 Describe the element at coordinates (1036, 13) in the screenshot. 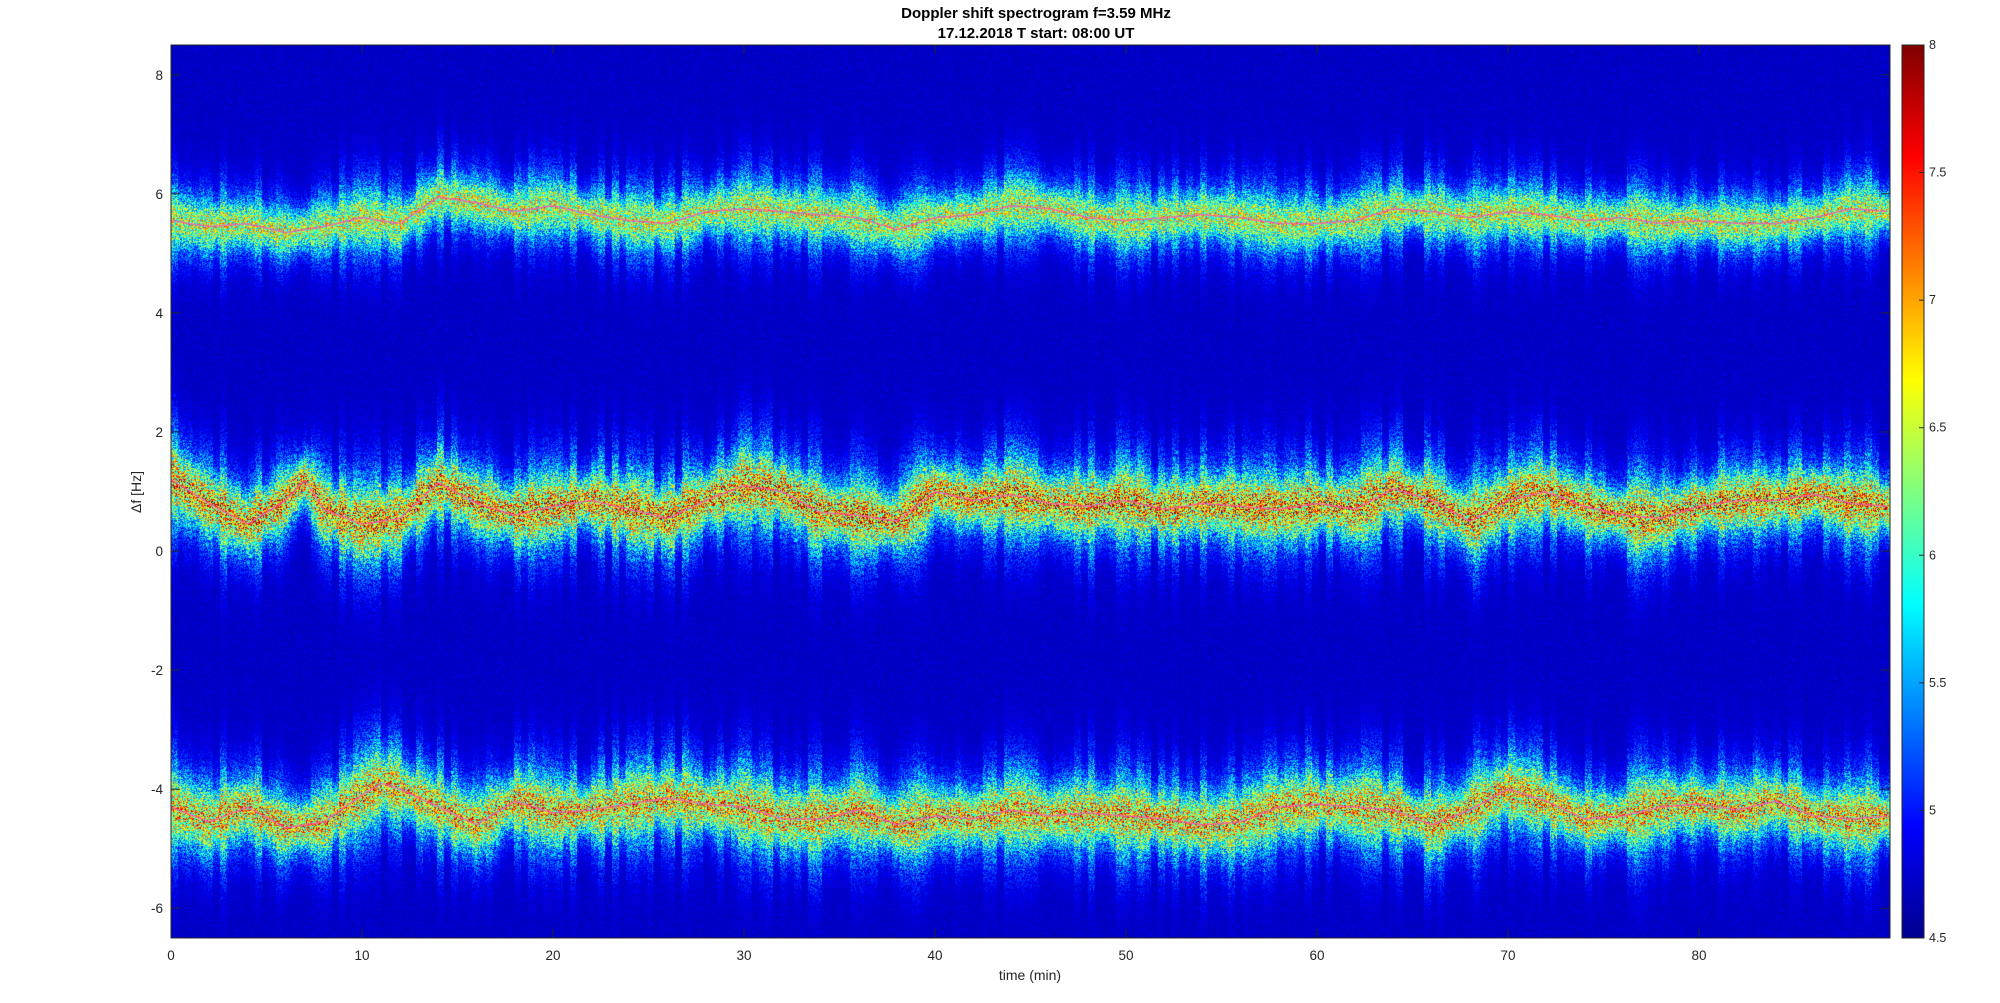

I see `chart-title: Doppler shift spectrogram f=3.59 MHz` at that location.